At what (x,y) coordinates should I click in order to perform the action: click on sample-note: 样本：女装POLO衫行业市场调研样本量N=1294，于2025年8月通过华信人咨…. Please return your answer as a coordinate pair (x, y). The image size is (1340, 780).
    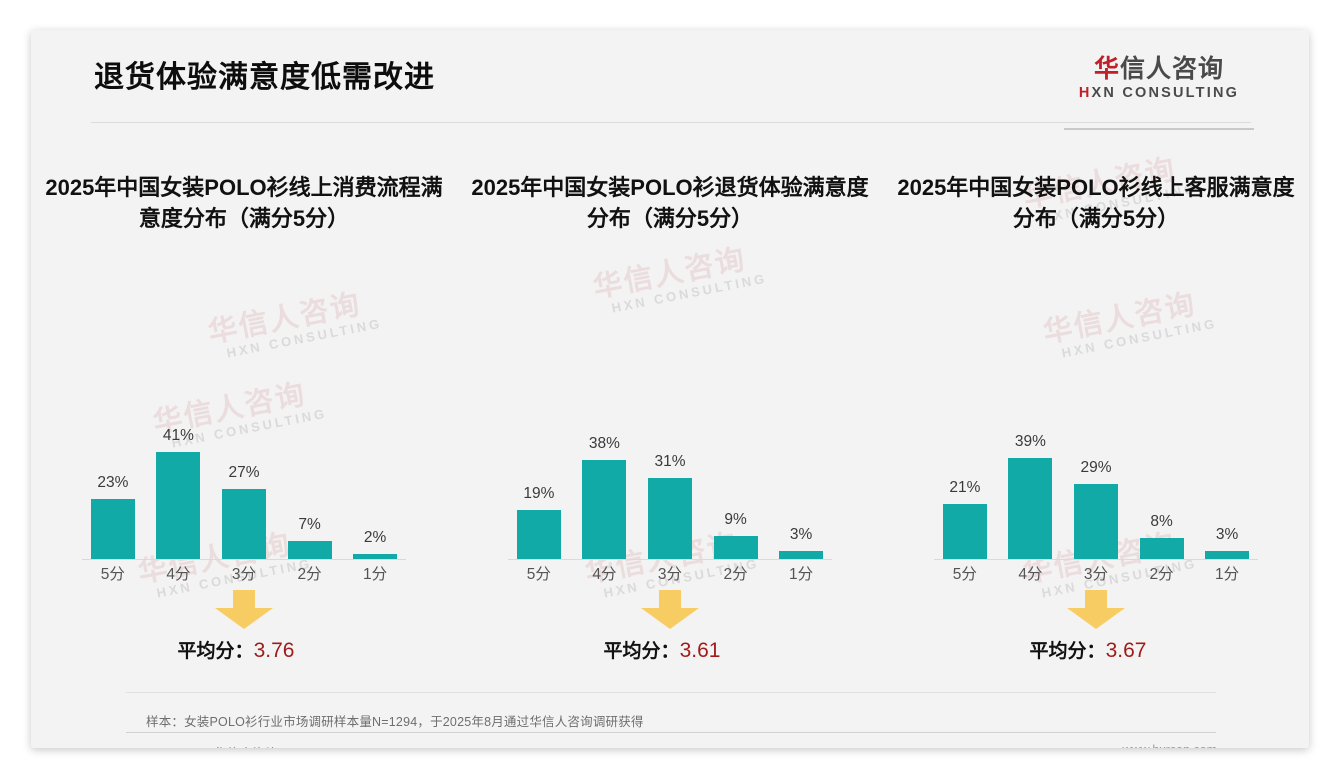
    Looking at the image, I should click on (395, 722).